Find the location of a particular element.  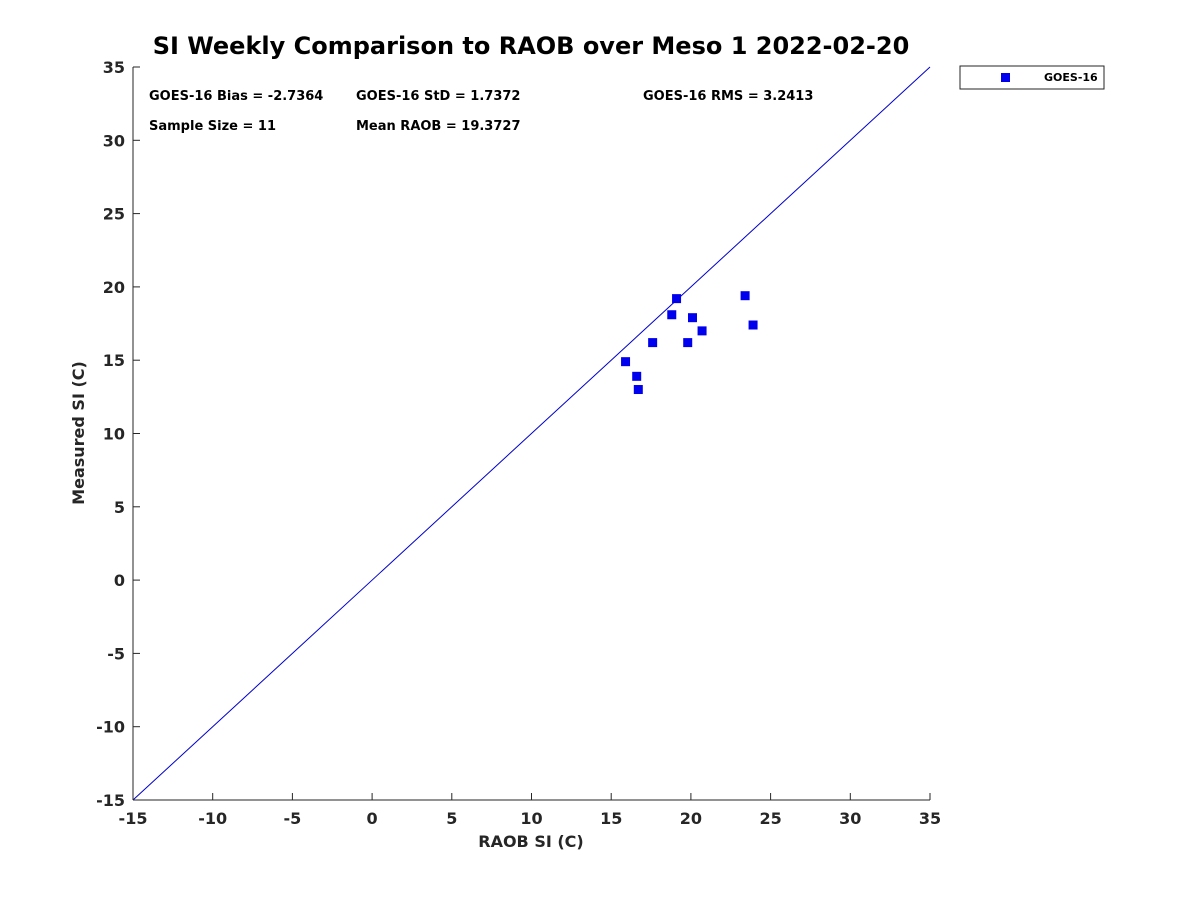

x-axis-label: RAOB SI (C) is located at coordinates (530, 841).